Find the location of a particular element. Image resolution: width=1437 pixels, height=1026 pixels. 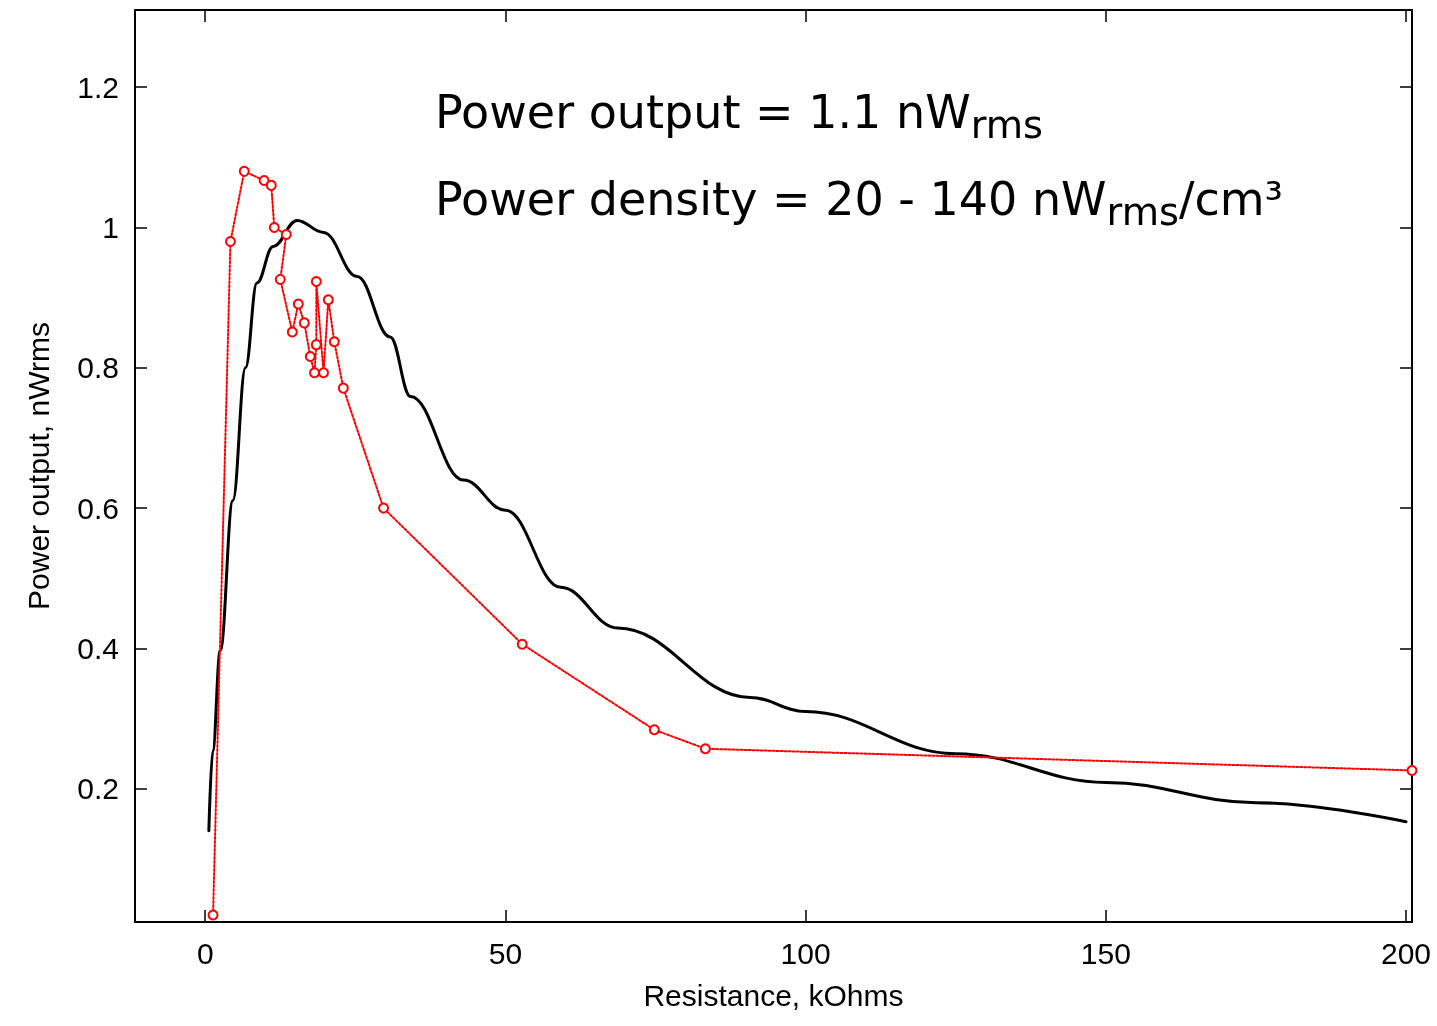

y-tick-label: 0.8 is located at coordinates (98, 368).